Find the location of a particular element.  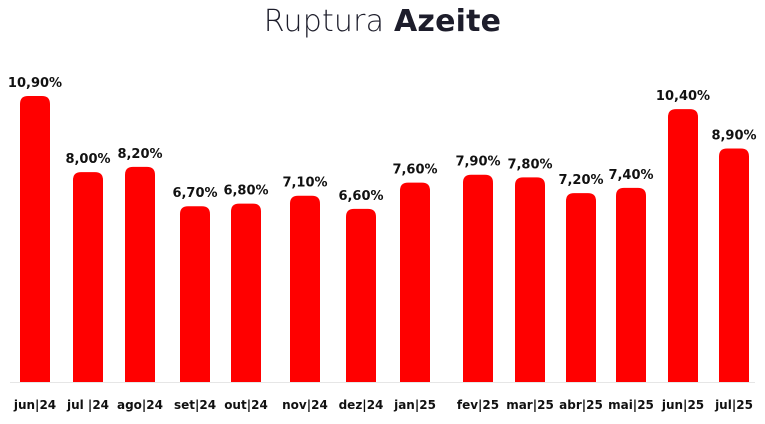

category-label-11: mai|25 is located at coordinates (631, 405).